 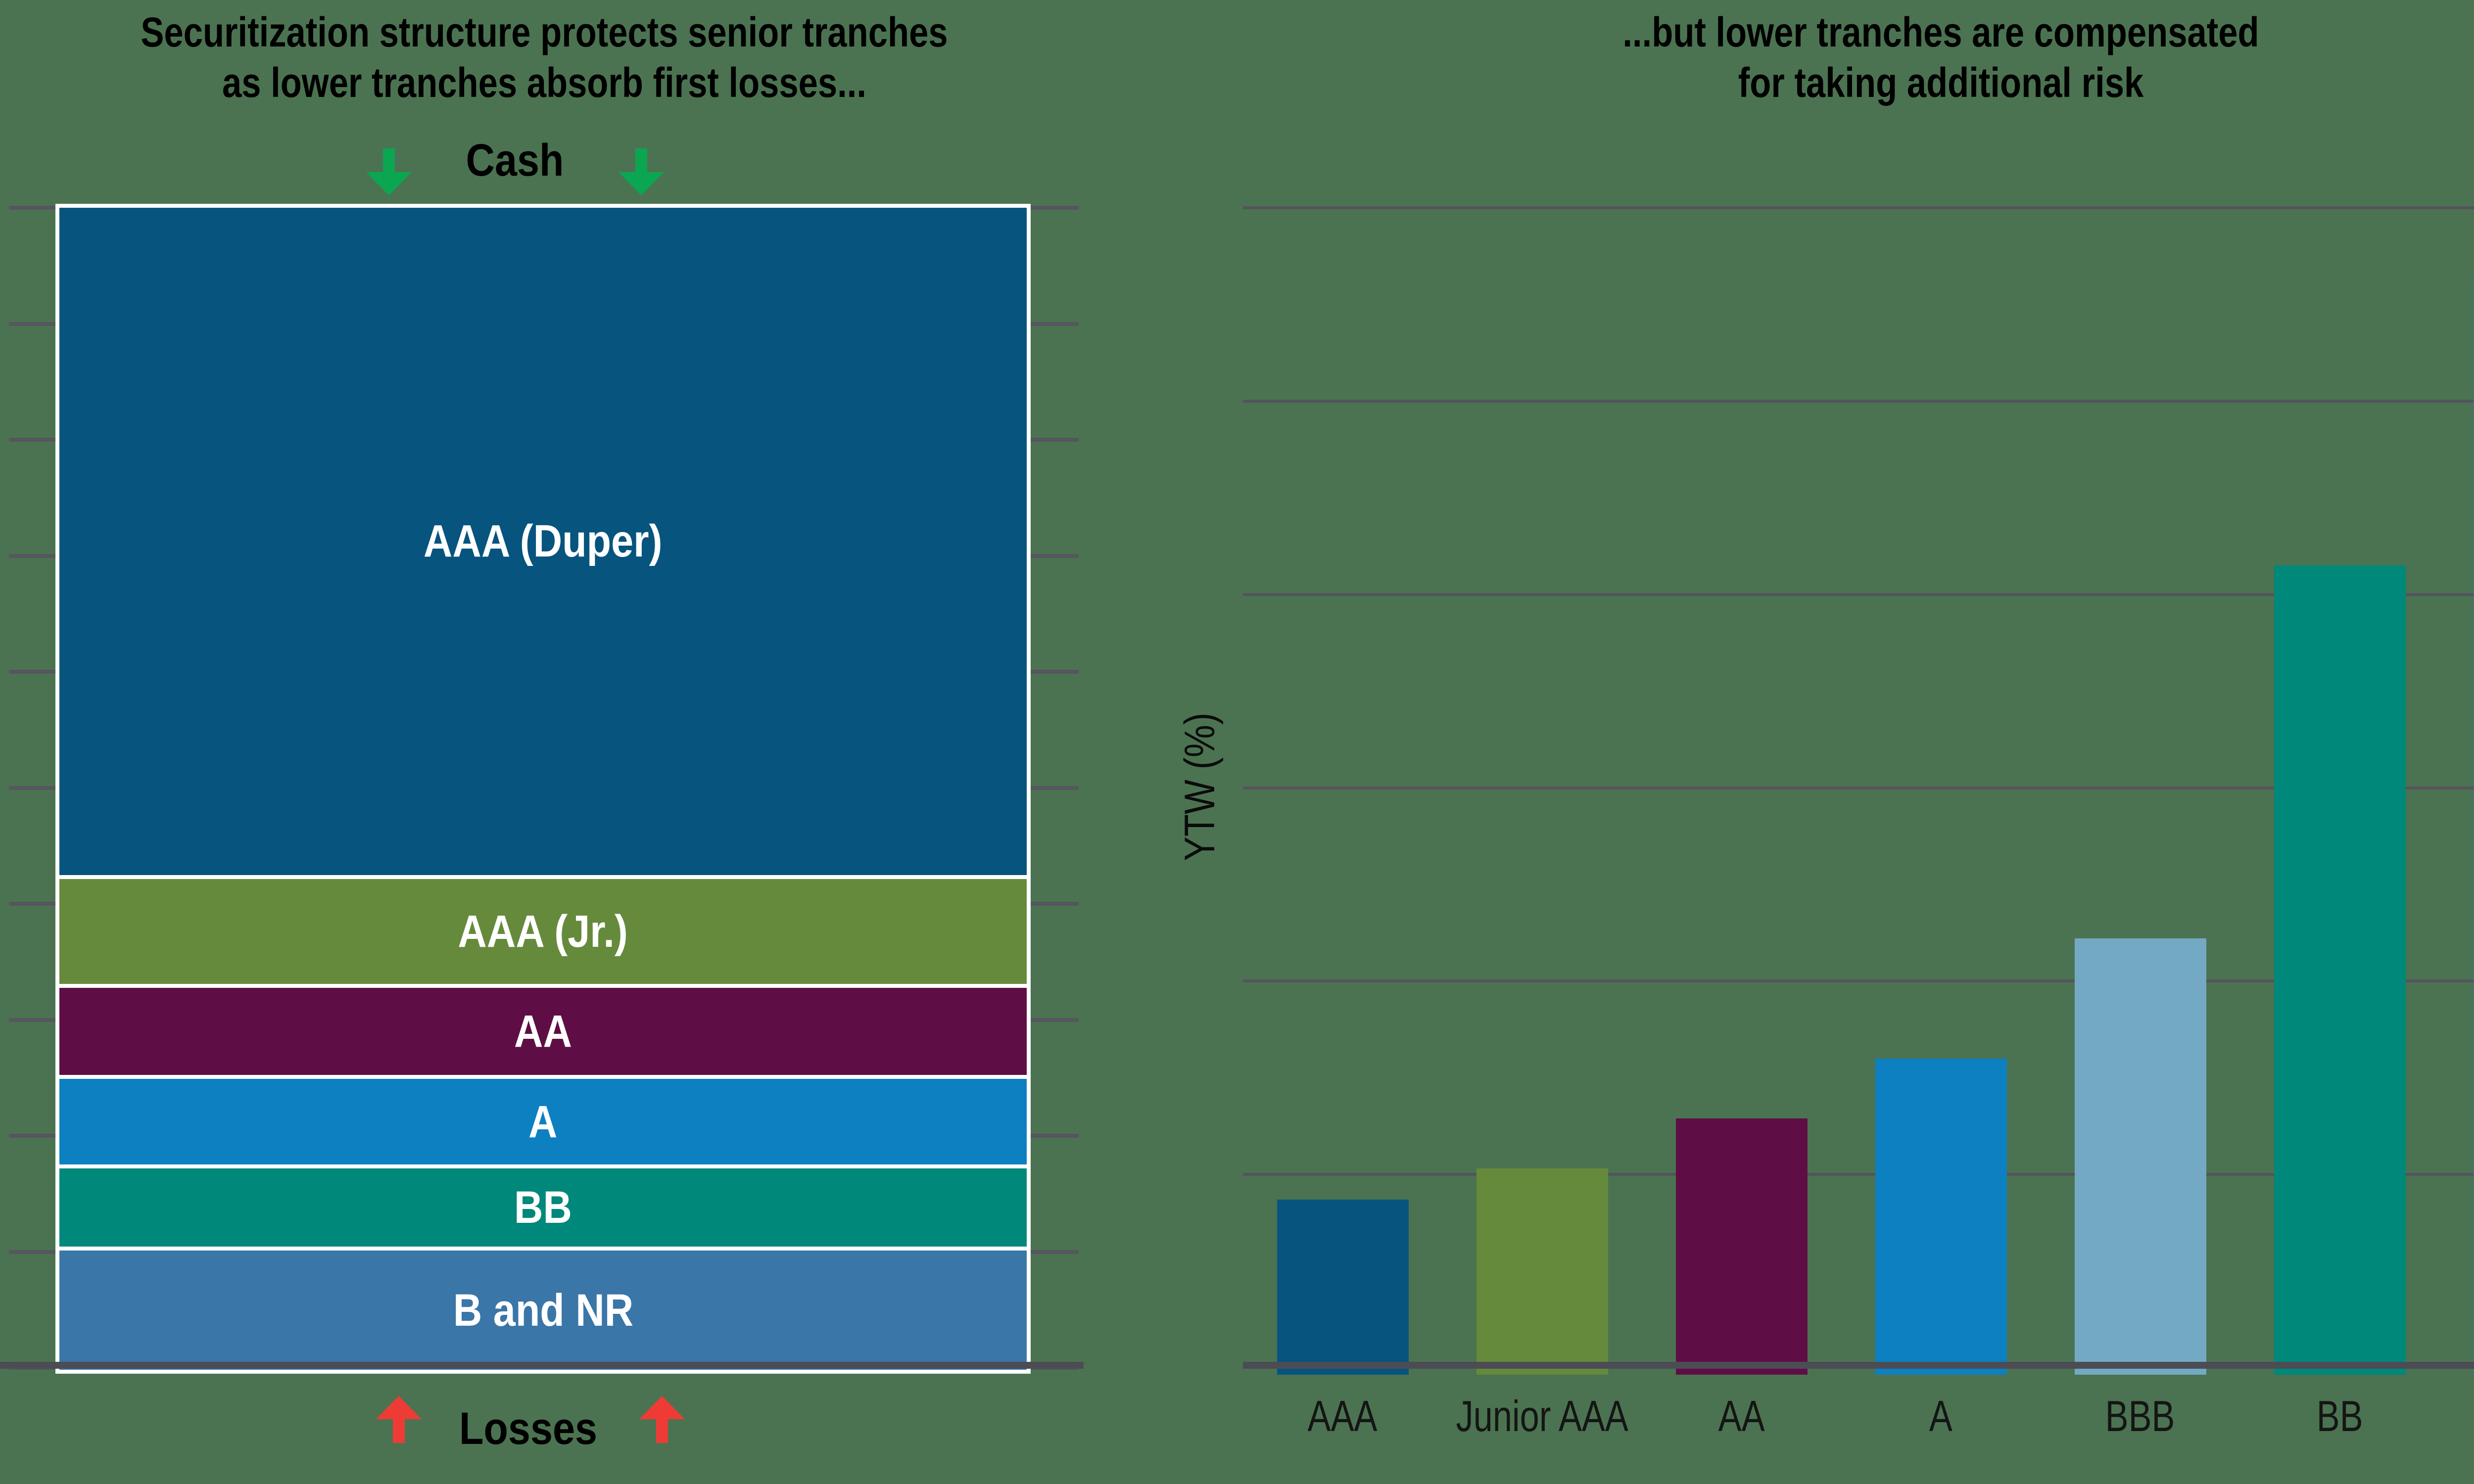 What do you see at coordinates (2340, 970) in the screenshot?
I see `bar-bb` at bounding box center [2340, 970].